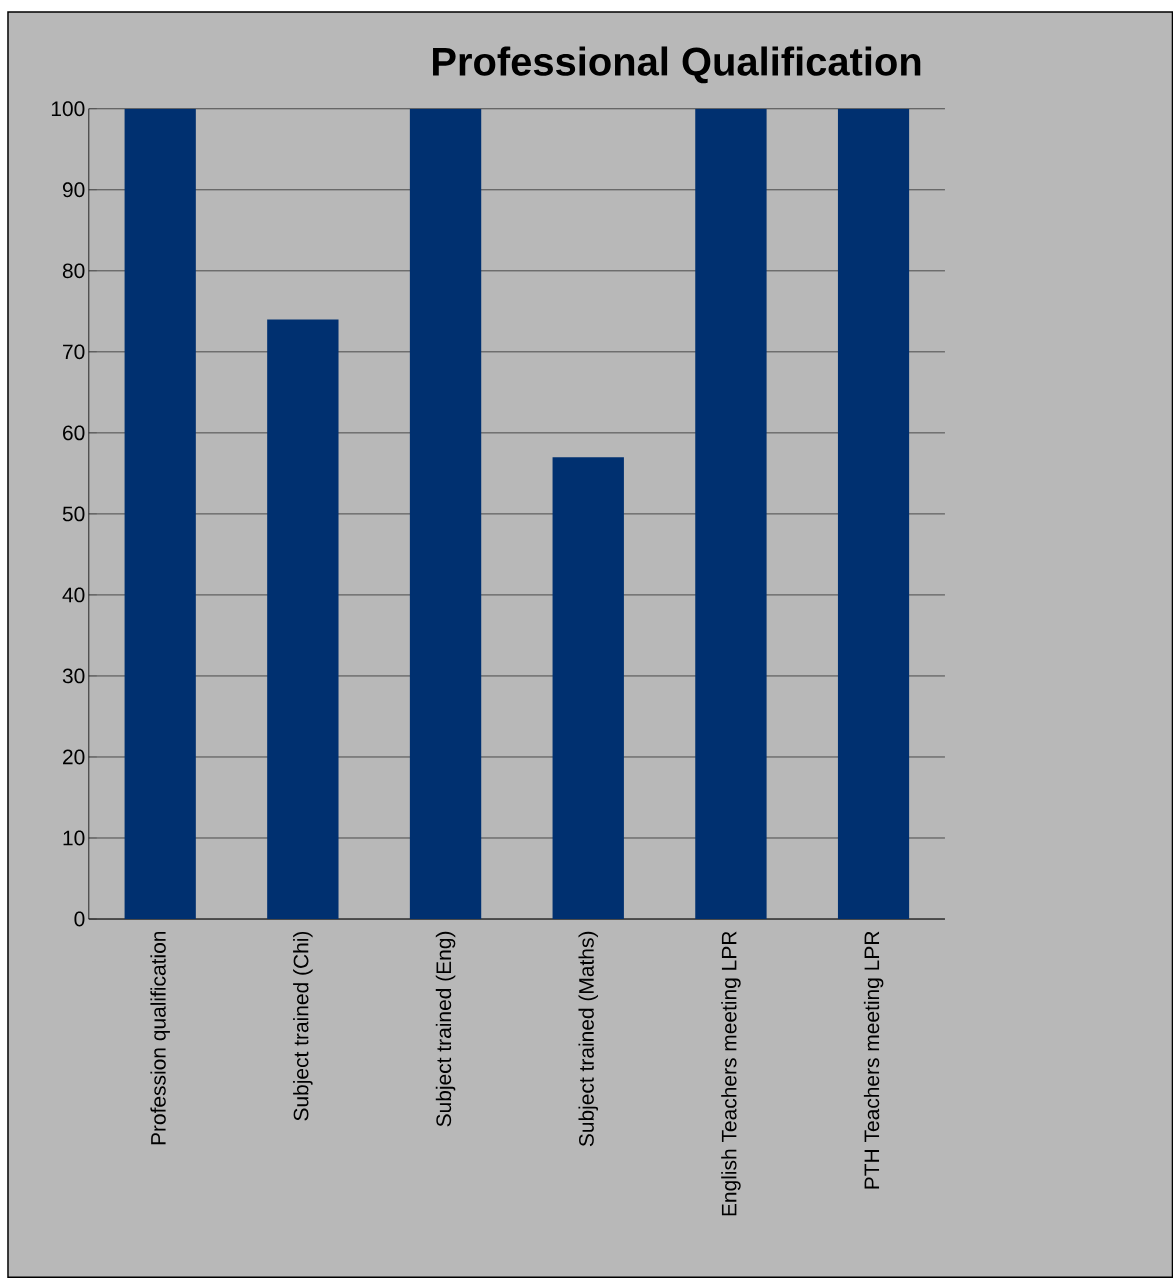 This screenshot has width=1173, height=1278. What do you see at coordinates (74, 838) in the screenshot?
I see `y-tick-label: 10` at bounding box center [74, 838].